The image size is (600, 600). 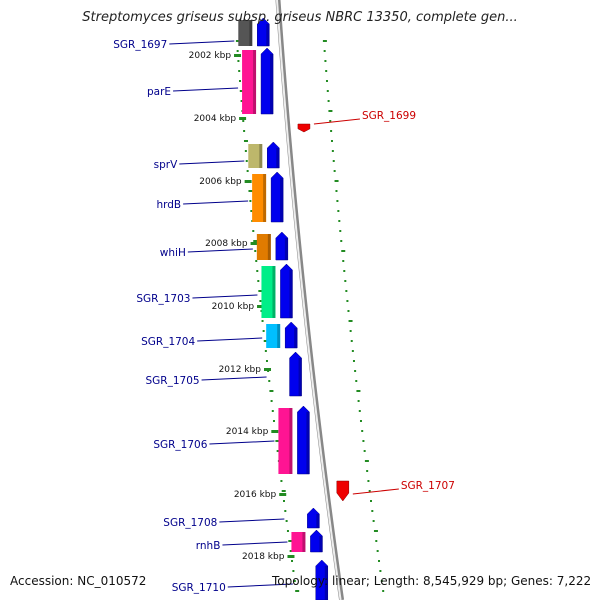 I want to click on gene-label: rnhB, so click(x=208, y=546).